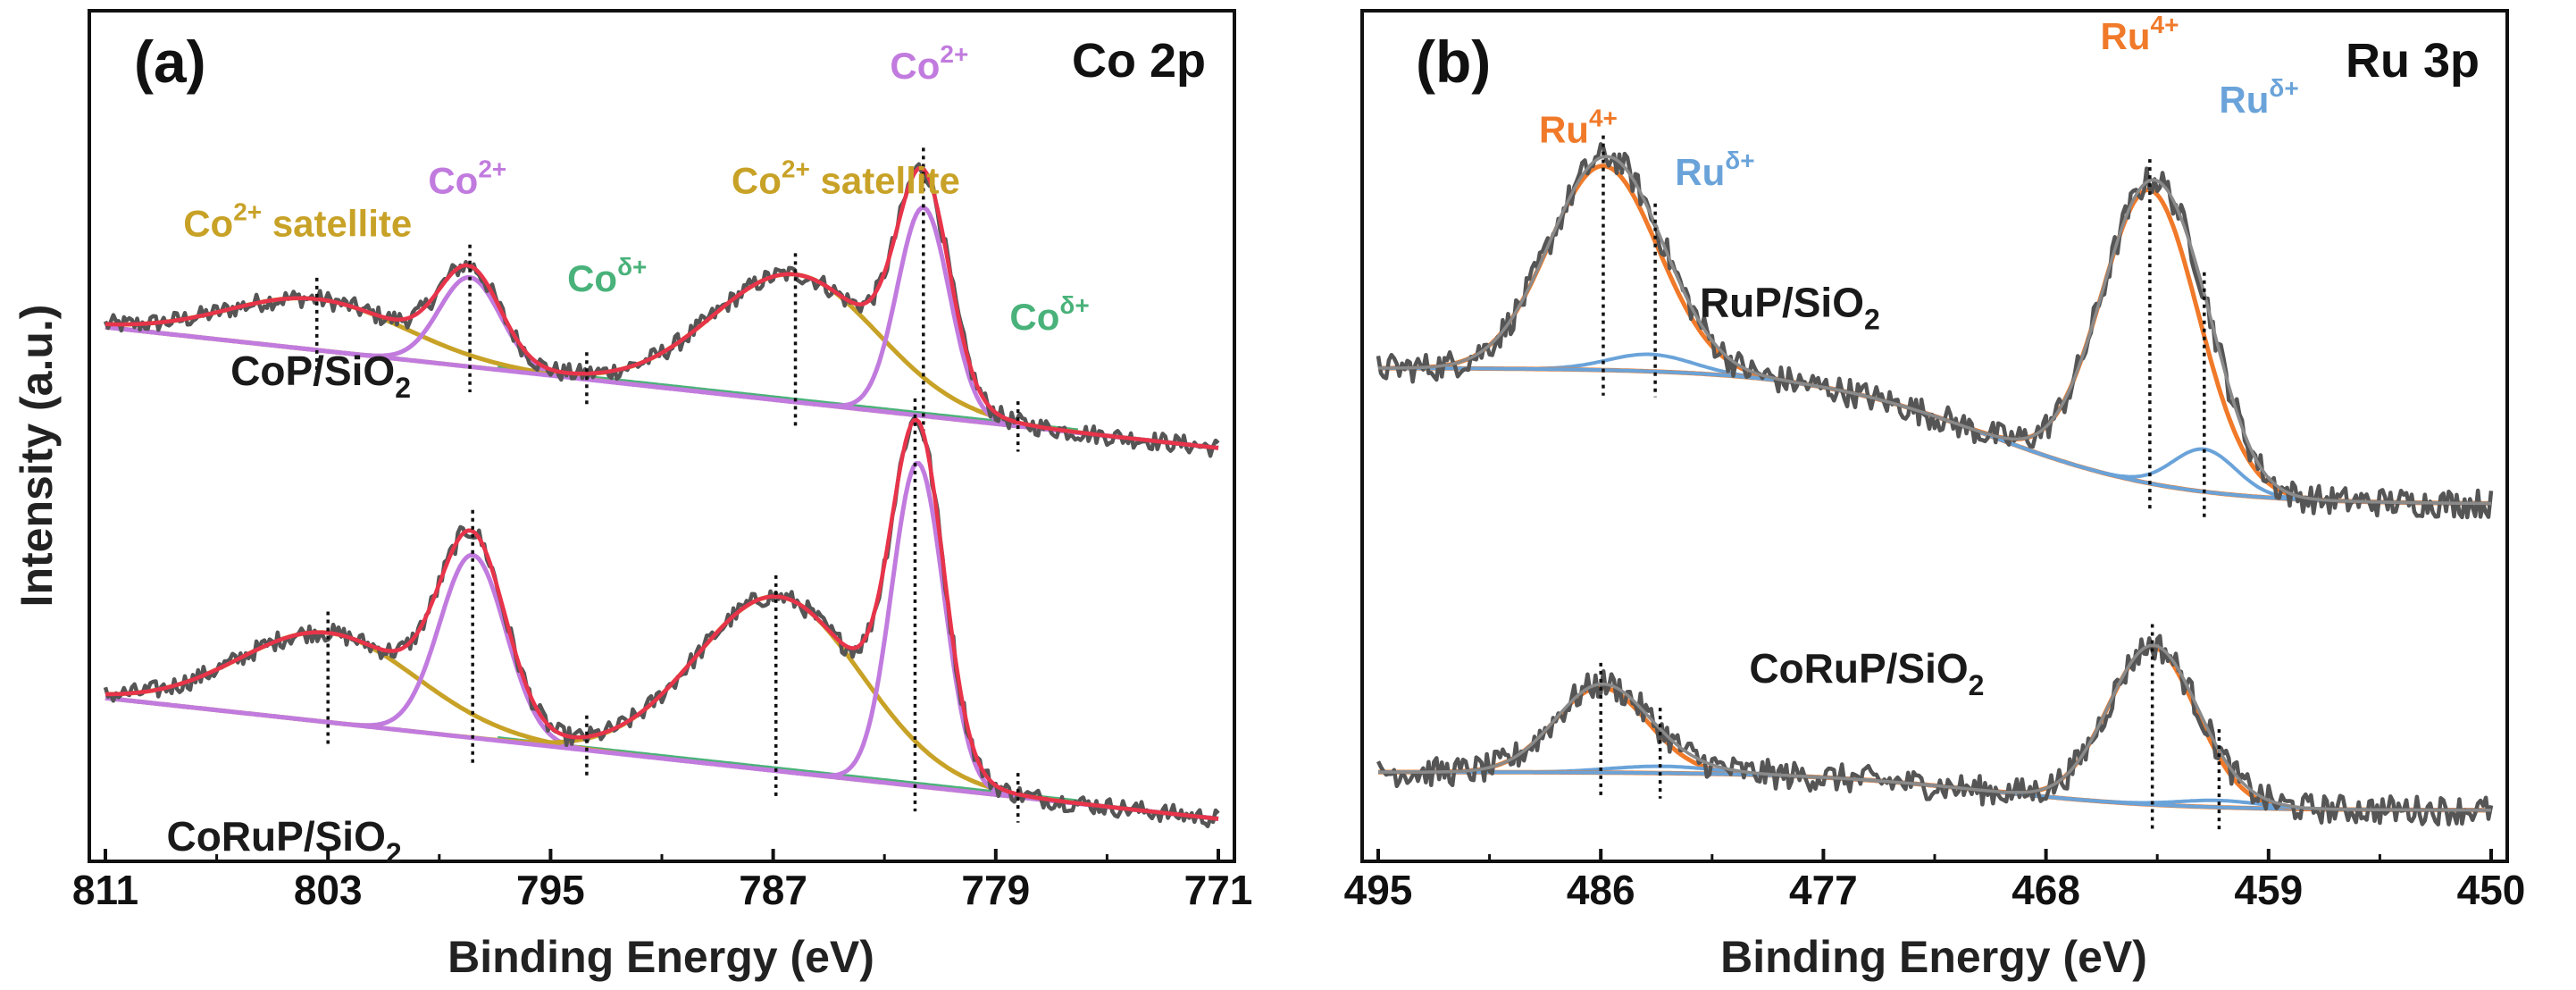 This screenshot has height=990, width=2576. I want to click on x-tick-label-811: 811, so click(105, 890).